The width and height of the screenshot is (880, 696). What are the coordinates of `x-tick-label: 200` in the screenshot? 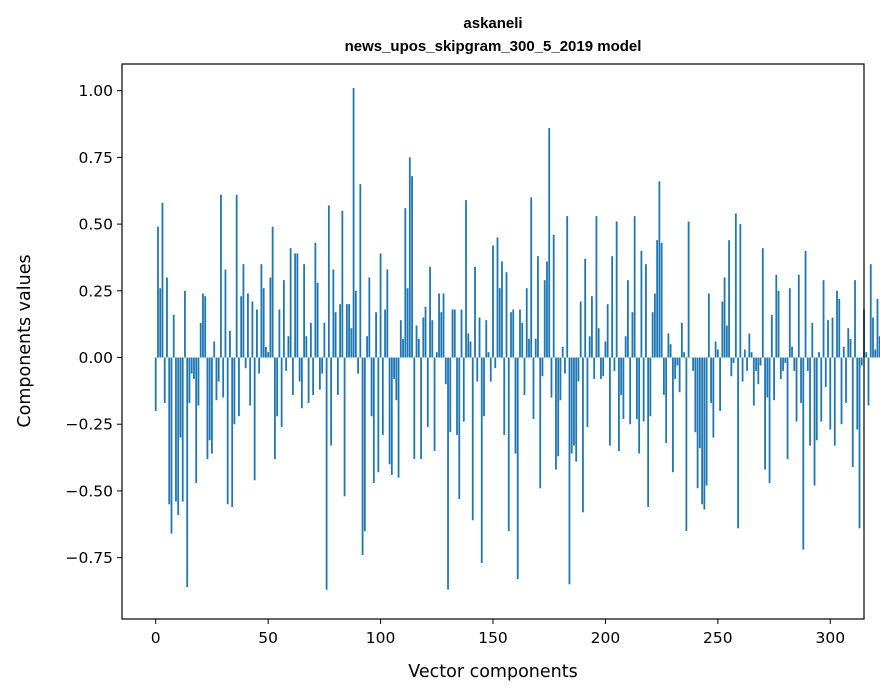 It's located at (606, 638).